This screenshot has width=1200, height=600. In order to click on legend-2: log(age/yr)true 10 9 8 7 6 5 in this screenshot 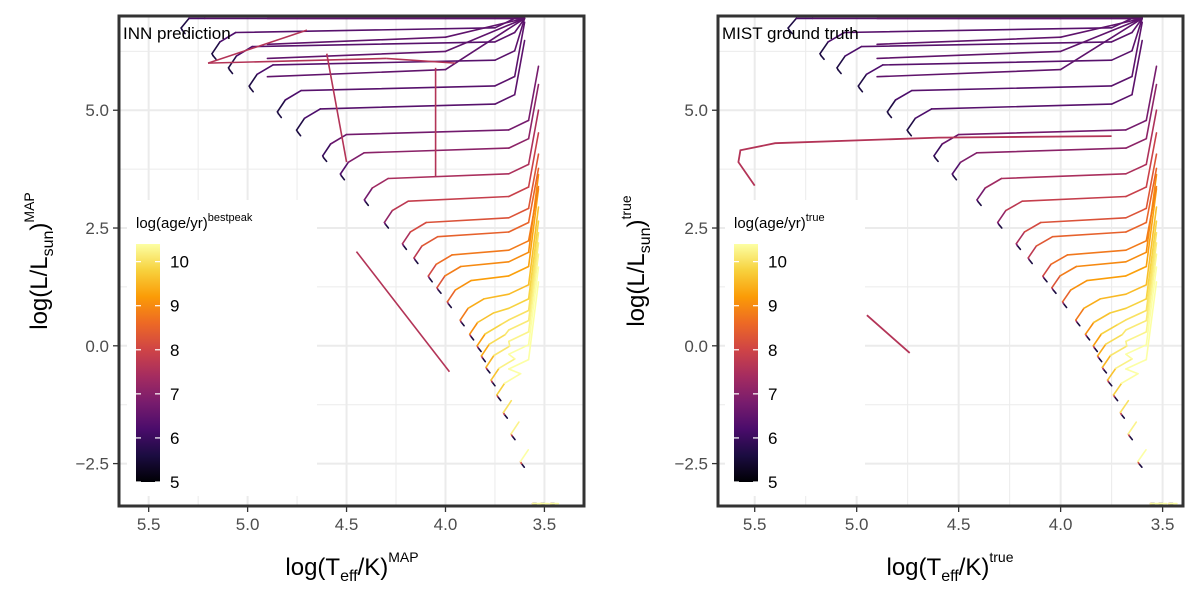, I will do `click(795, 348)`.